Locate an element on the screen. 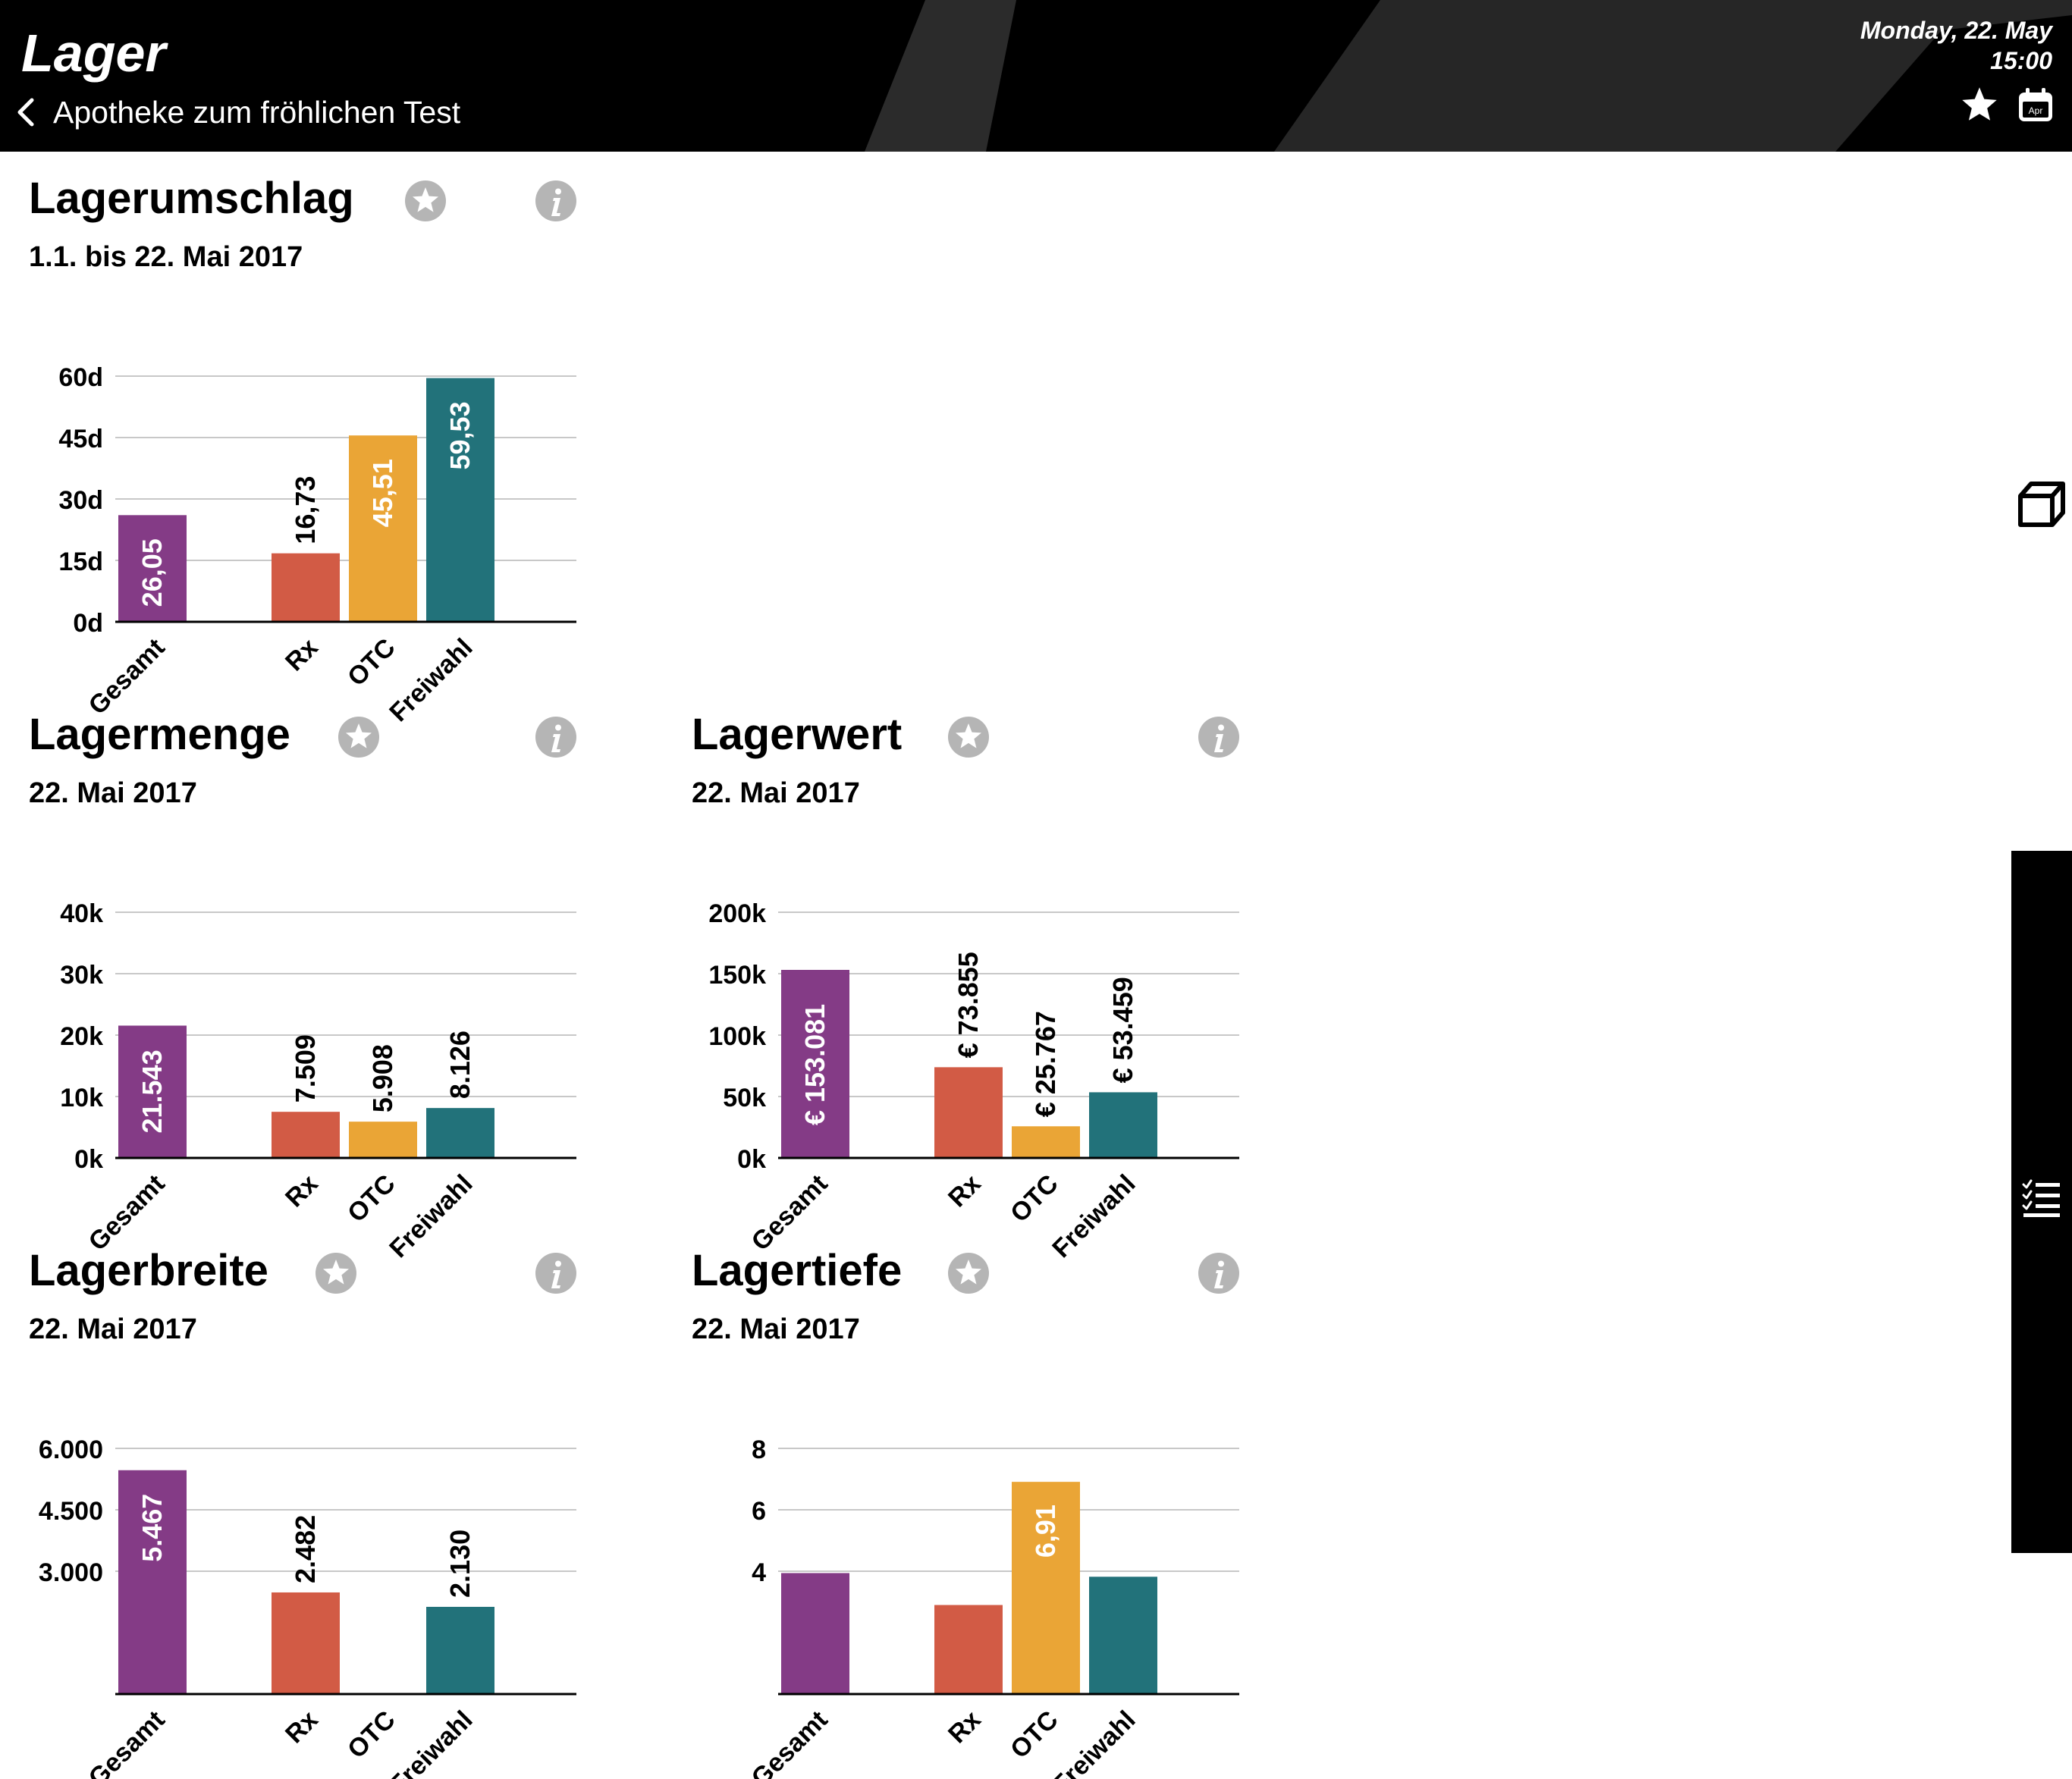 The image size is (2072, 1779). y-tick-label: 6.000 is located at coordinates (71, 1449).